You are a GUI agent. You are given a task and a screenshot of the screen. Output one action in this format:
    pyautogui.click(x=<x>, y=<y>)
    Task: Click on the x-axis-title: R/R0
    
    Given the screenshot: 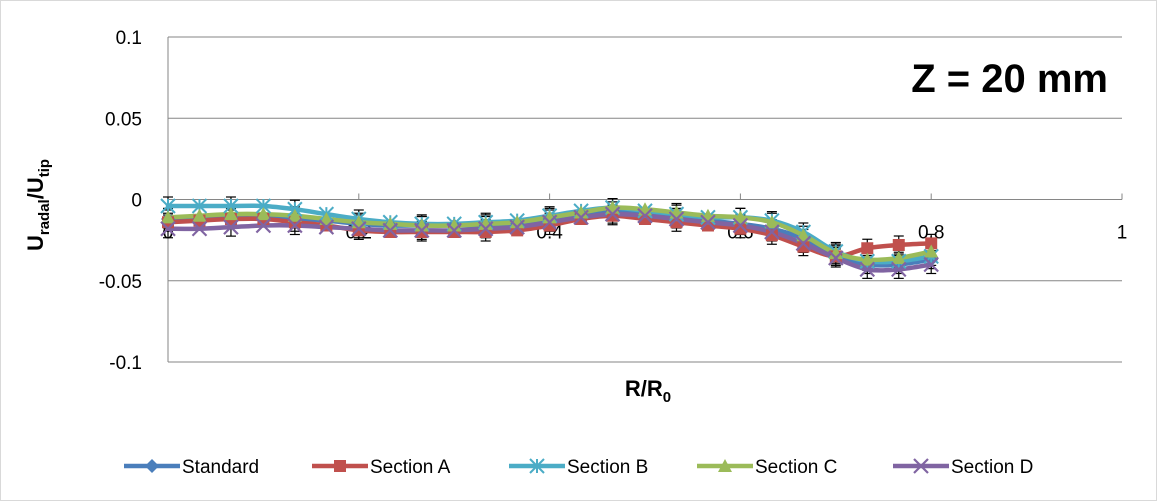 What is the action you would take?
    pyautogui.click(x=648, y=391)
    